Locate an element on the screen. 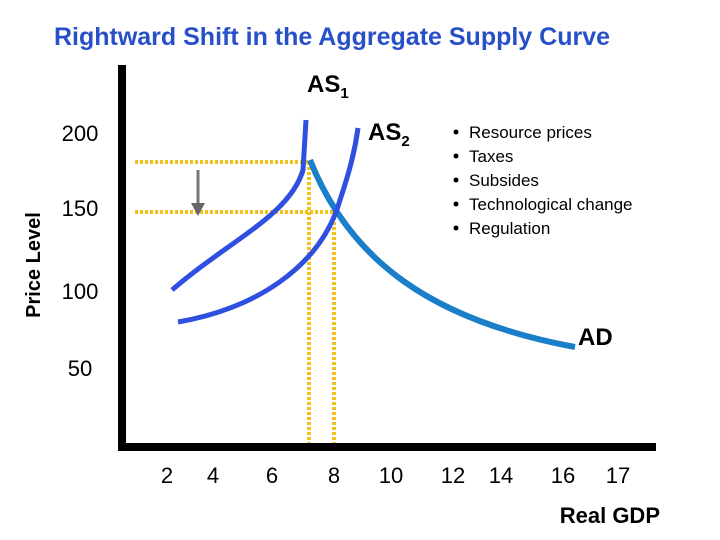 The image size is (720, 540). y-tick-label: 100 is located at coordinates (80, 291).